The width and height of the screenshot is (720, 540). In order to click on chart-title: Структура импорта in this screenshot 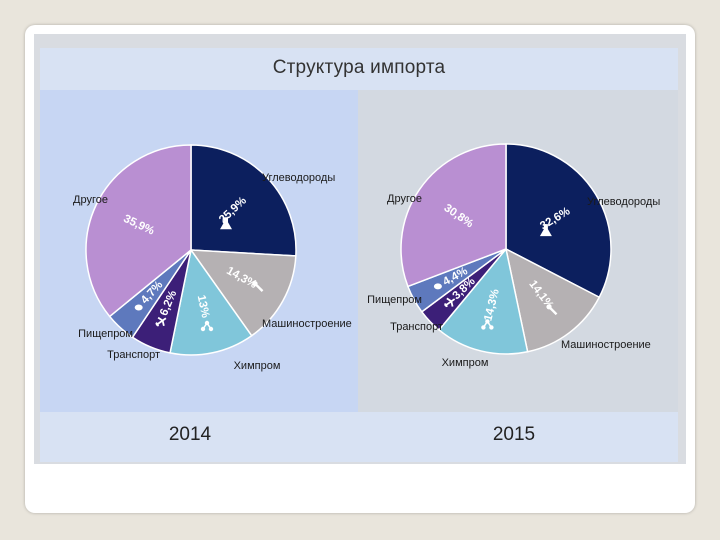, I will do `click(359, 67)`.